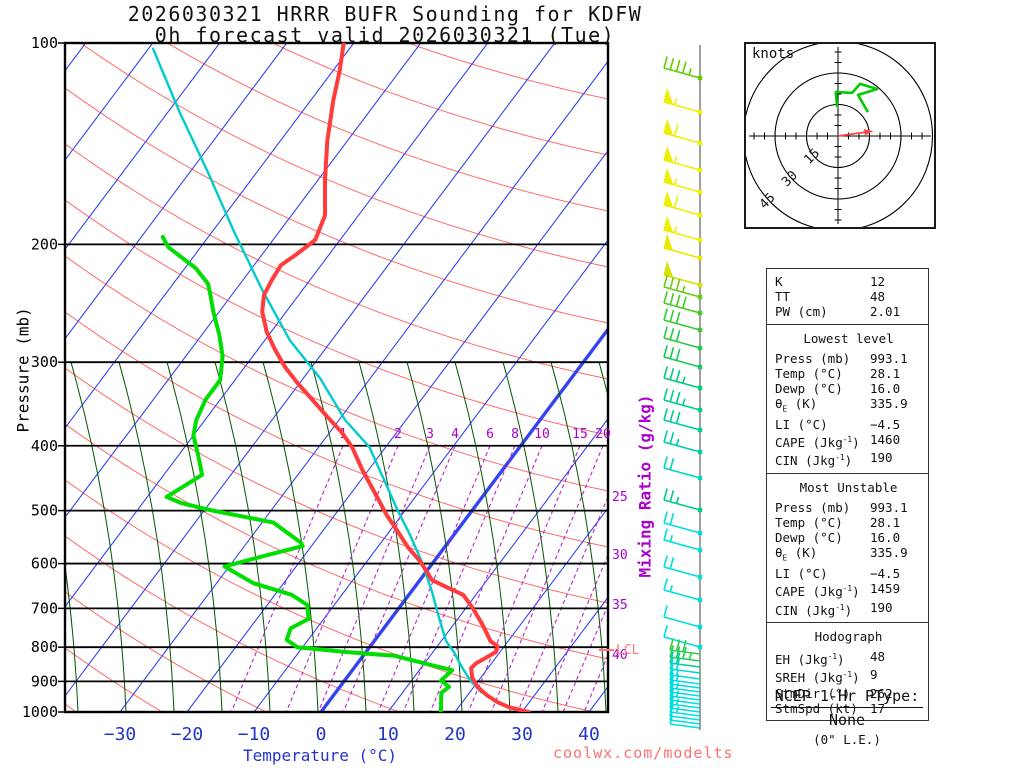  I want to click on mixing-ratio-label: 4, so click(455, 434).